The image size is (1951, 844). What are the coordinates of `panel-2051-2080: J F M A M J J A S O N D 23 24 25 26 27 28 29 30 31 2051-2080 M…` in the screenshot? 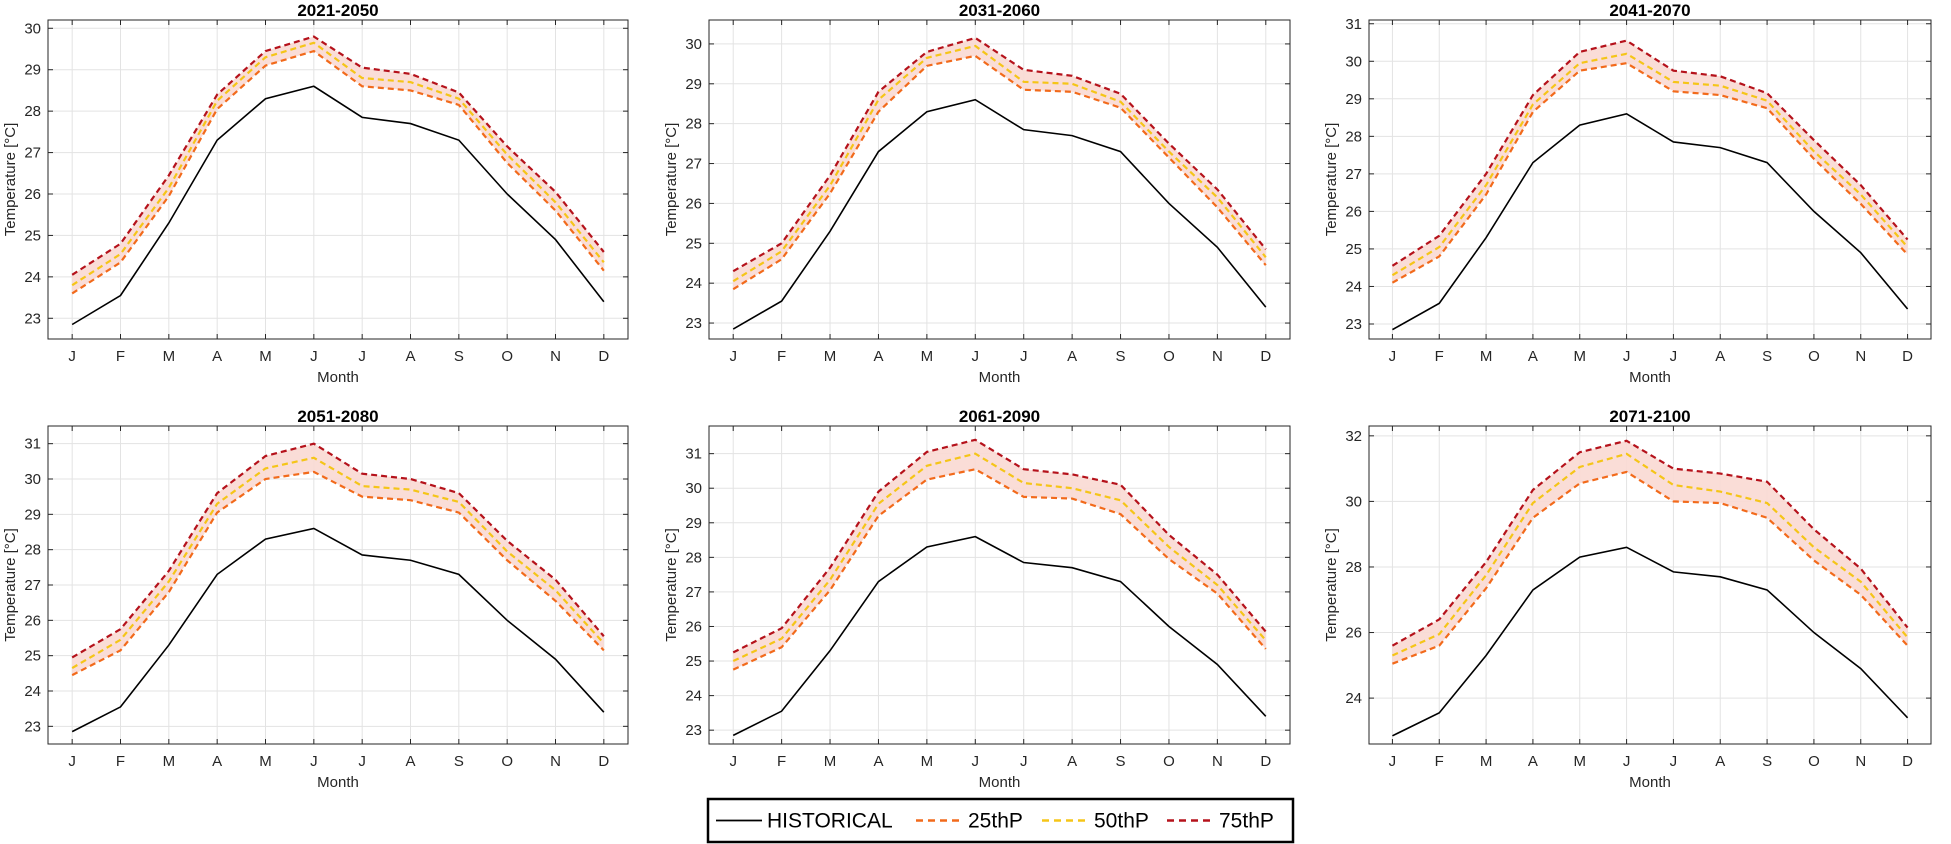 It's located at (315, 599).